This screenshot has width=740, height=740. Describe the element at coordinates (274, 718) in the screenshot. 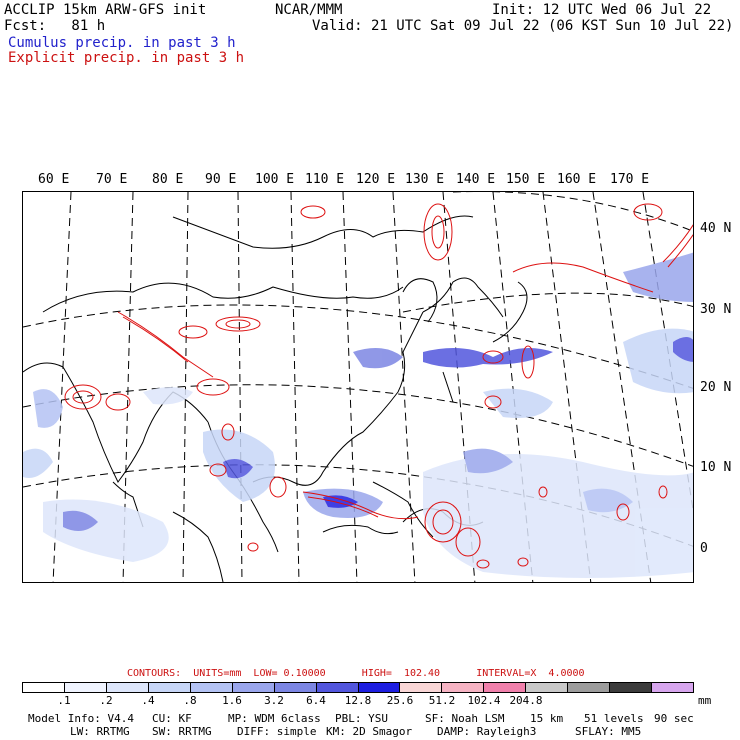

I see `footer-mp: MP: WDM 6class` at that location.